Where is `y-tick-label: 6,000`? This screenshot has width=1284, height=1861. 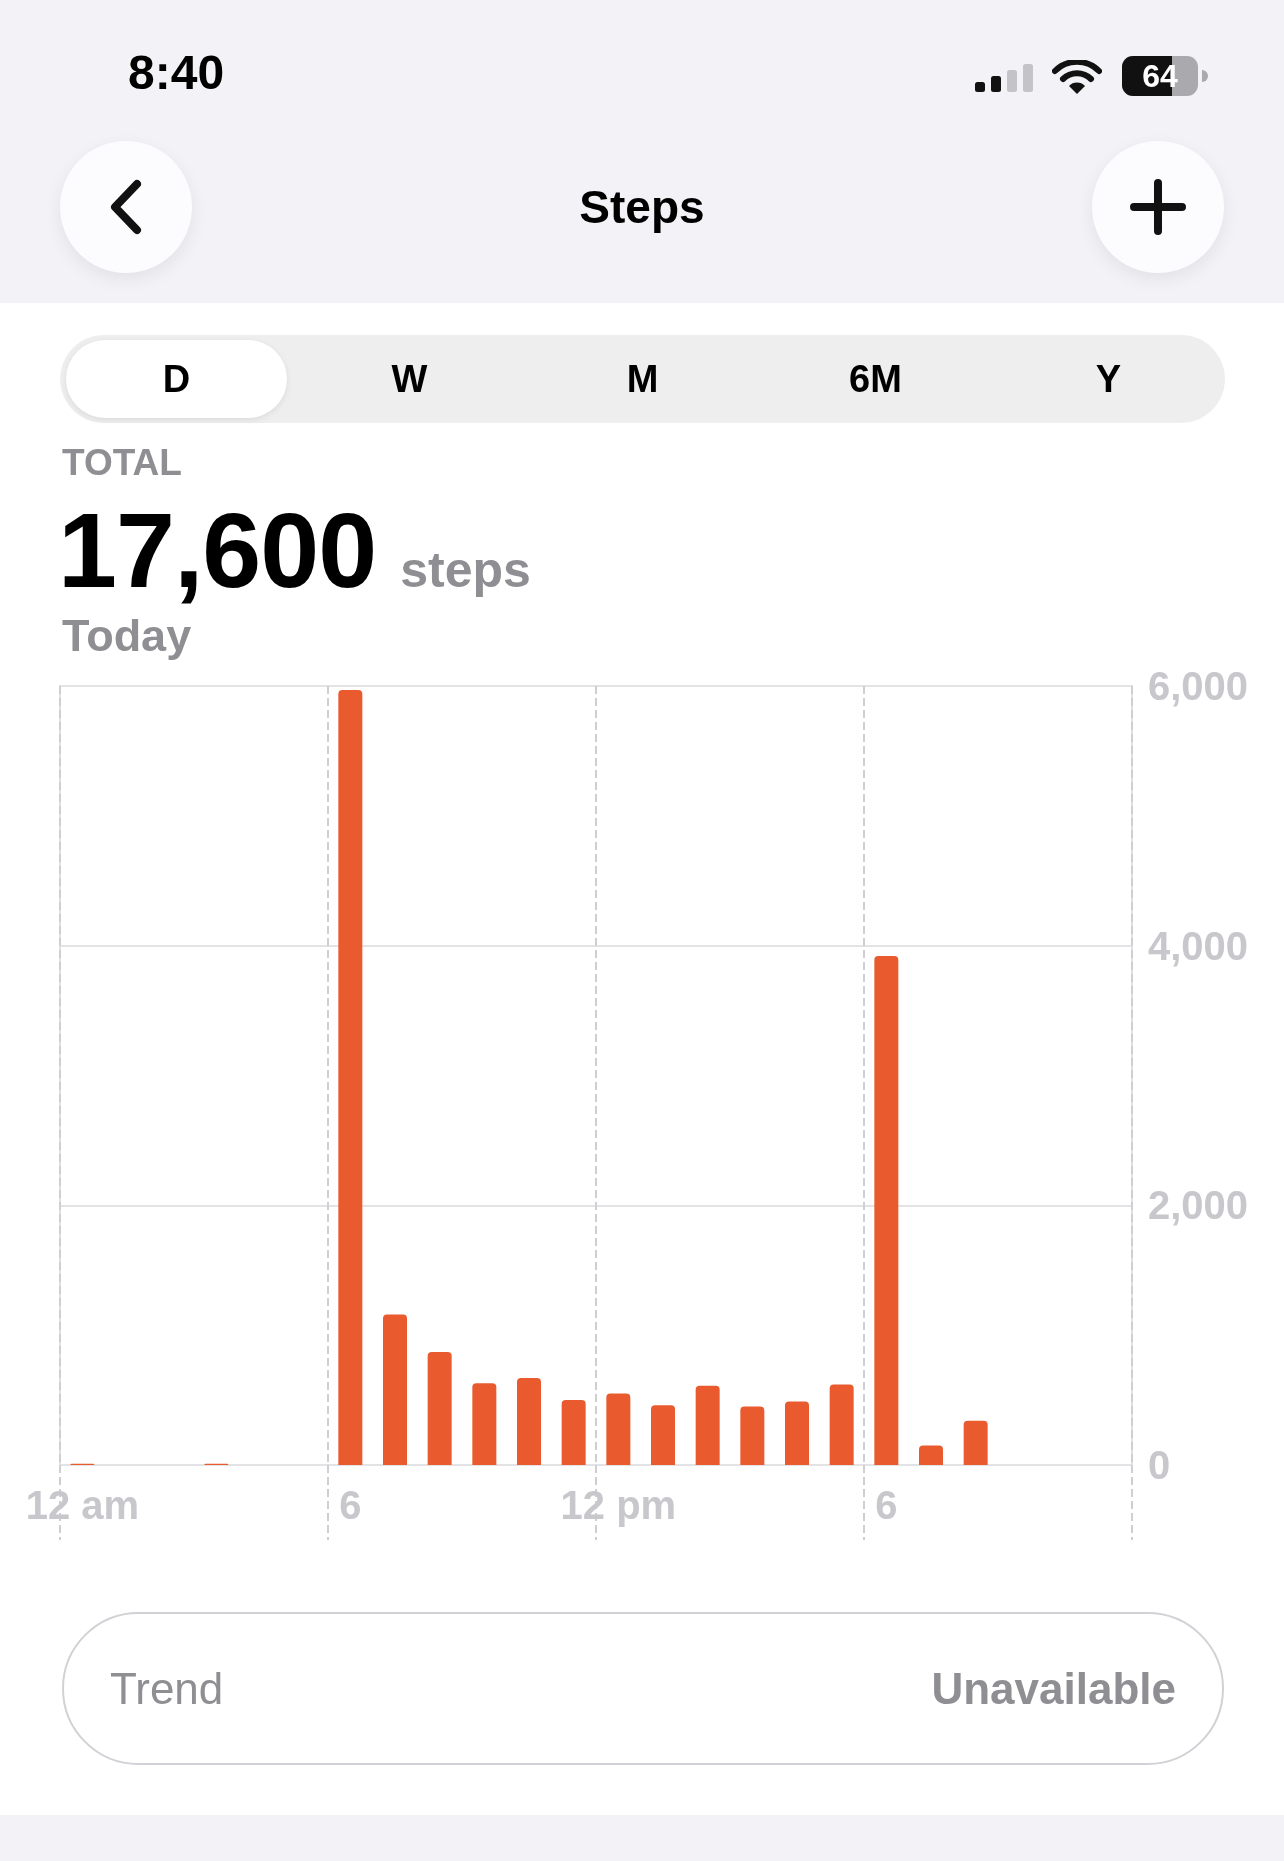
y-tick-label: 6,000 is located at coordinates (1198, 686).